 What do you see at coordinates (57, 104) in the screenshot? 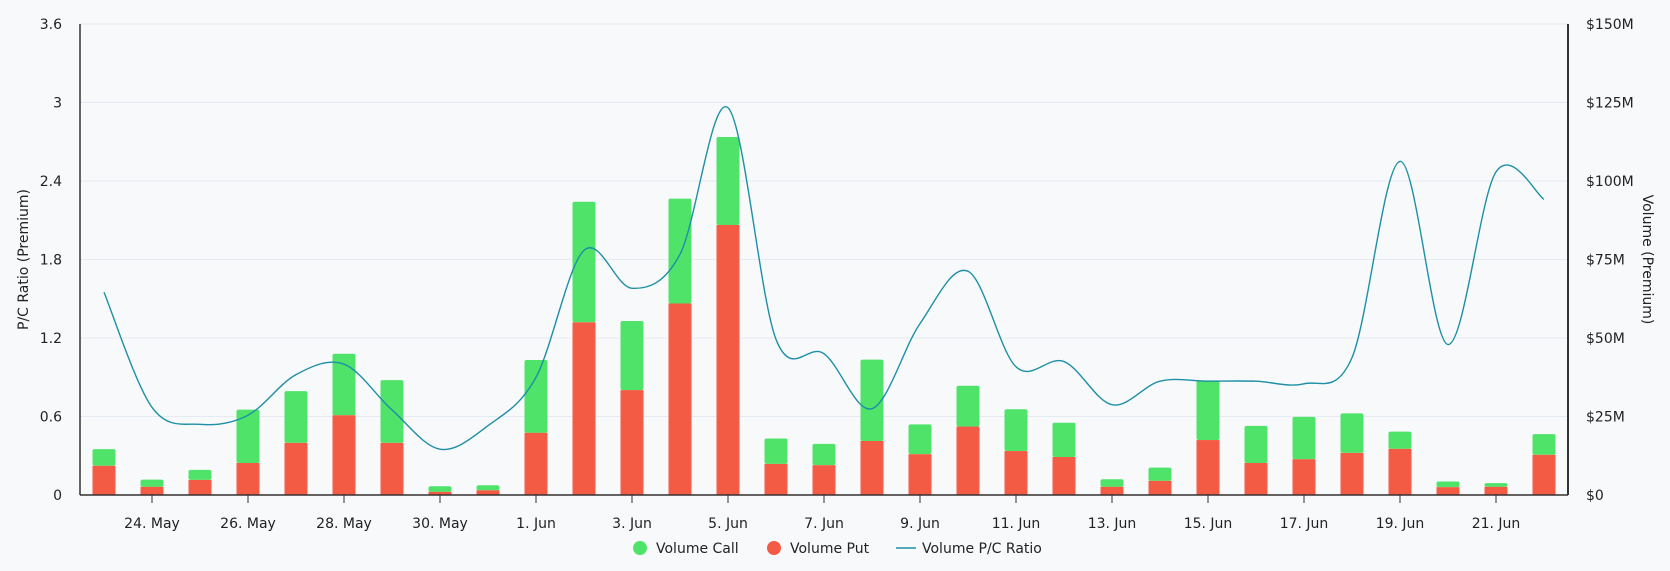
I see `y-left-tick-label: 3` at bounding box center [57, 104].